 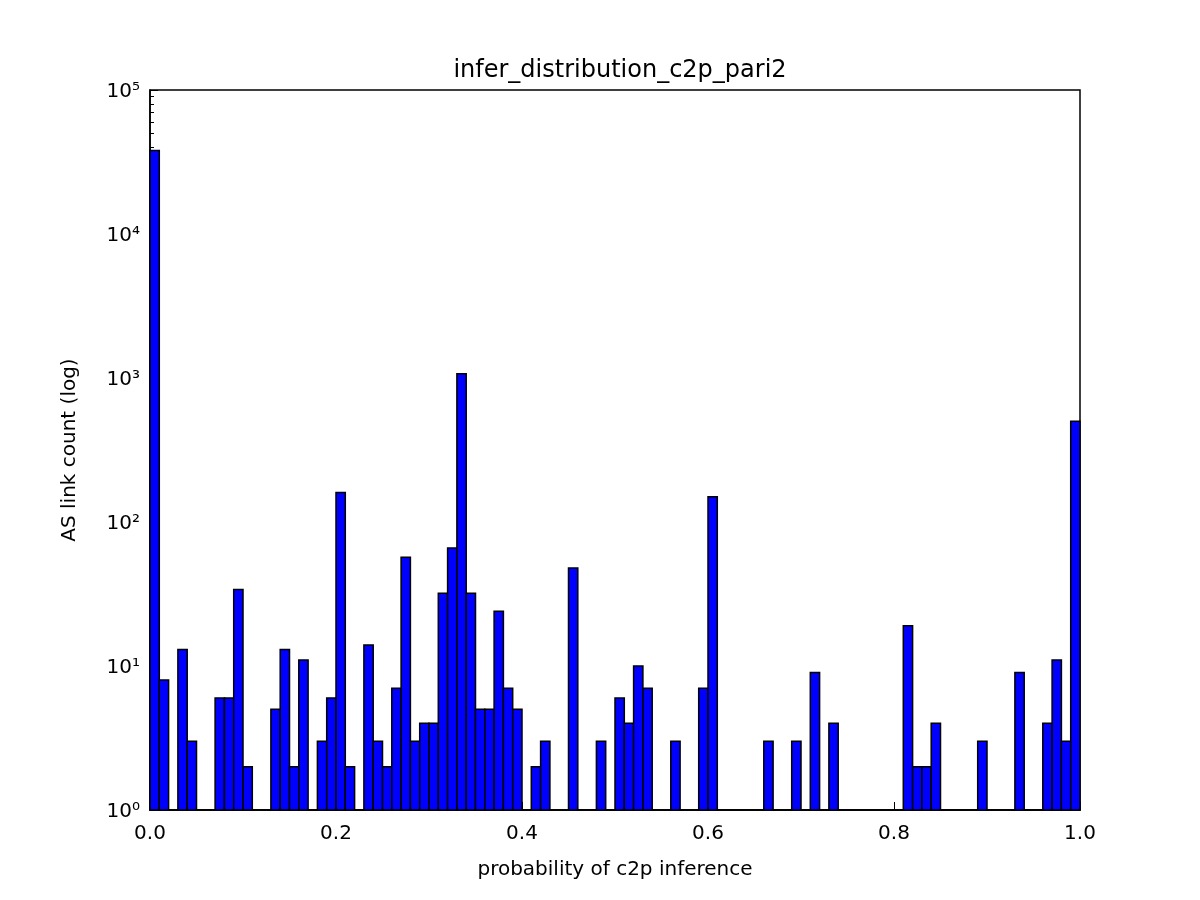 What do you see at coordinates (68, 450) in the screenshot?
I see `y-axis-title: AS link count (log)` at bounding box center [68, 450].